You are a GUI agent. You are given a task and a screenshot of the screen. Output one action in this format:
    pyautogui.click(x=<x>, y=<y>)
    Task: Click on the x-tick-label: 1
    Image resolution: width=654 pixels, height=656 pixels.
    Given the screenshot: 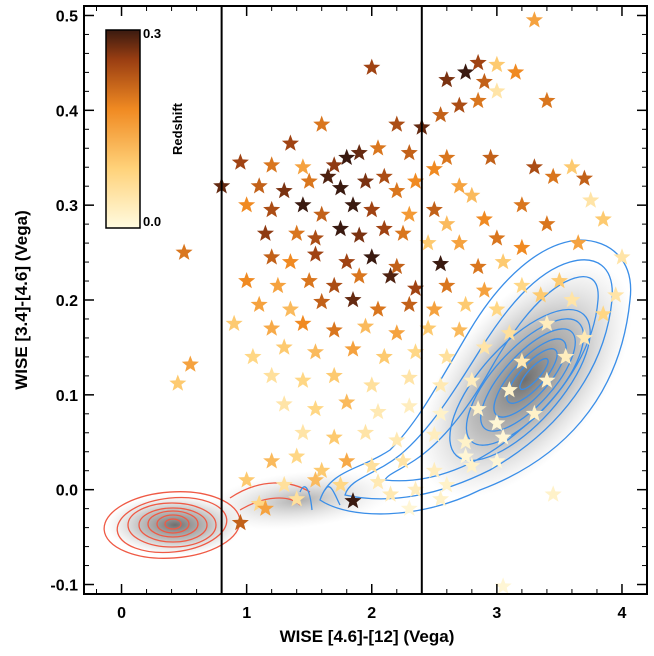 What is the action you would take?
    pyautogui.click(x=246, y=613)
    